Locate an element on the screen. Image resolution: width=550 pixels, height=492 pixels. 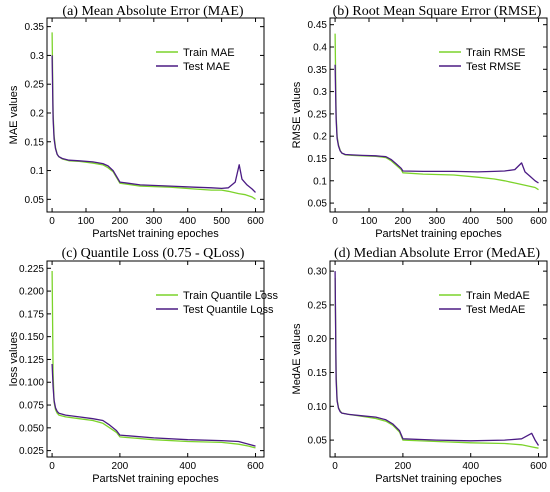
y-tick-label: 0.150 is located at coordinates (31, 337).